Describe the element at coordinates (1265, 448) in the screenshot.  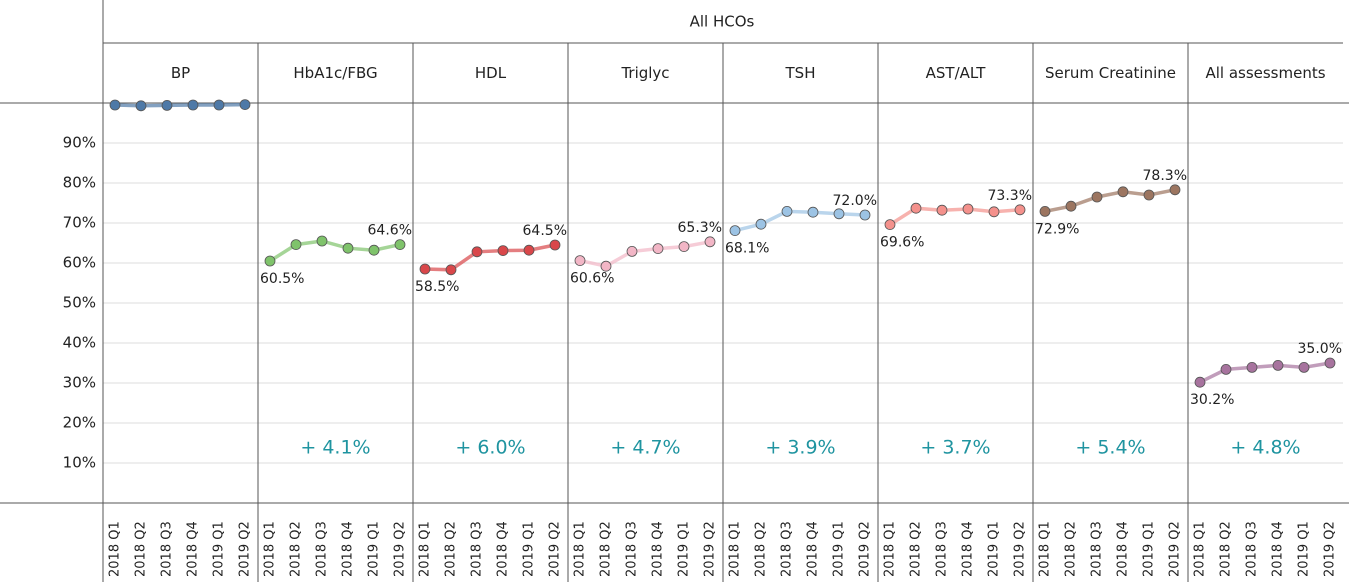
I see `annotation: + 4.8%` at that location.